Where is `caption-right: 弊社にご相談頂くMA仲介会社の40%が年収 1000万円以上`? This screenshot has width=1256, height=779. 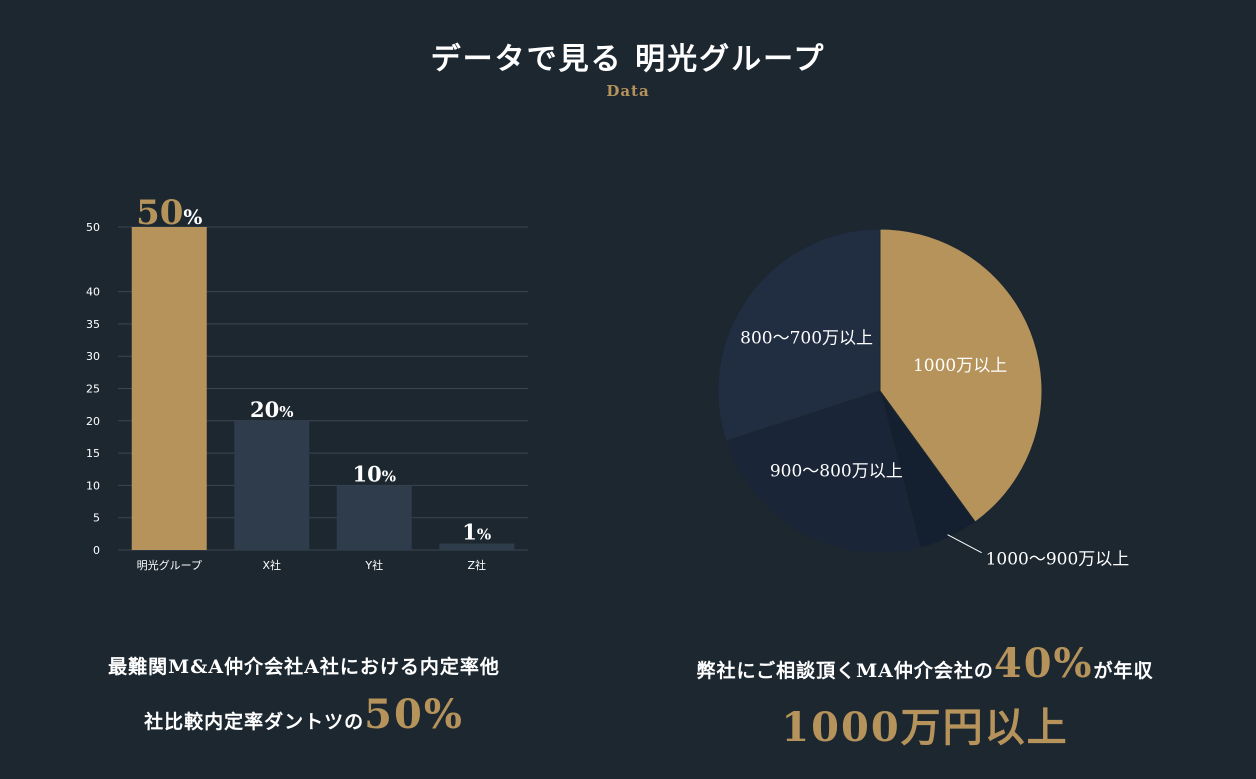
caption-right: 弊社にご相談頂くMA仲介会社の40%が年収 1000万円以上 is located at coordinates (925, 695).